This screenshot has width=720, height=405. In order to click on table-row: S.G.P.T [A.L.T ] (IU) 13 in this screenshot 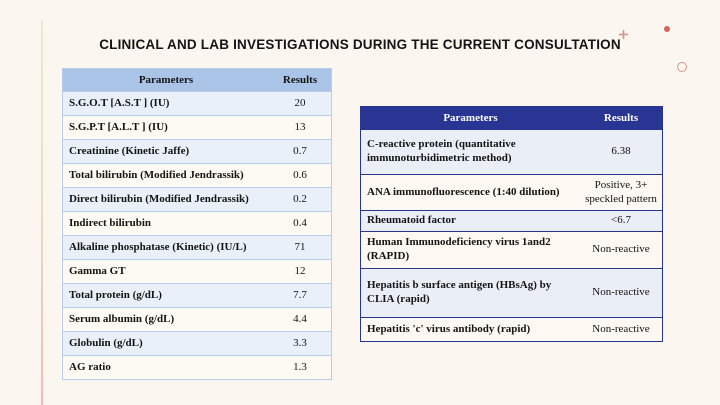, I will do `click(197, 127)`.